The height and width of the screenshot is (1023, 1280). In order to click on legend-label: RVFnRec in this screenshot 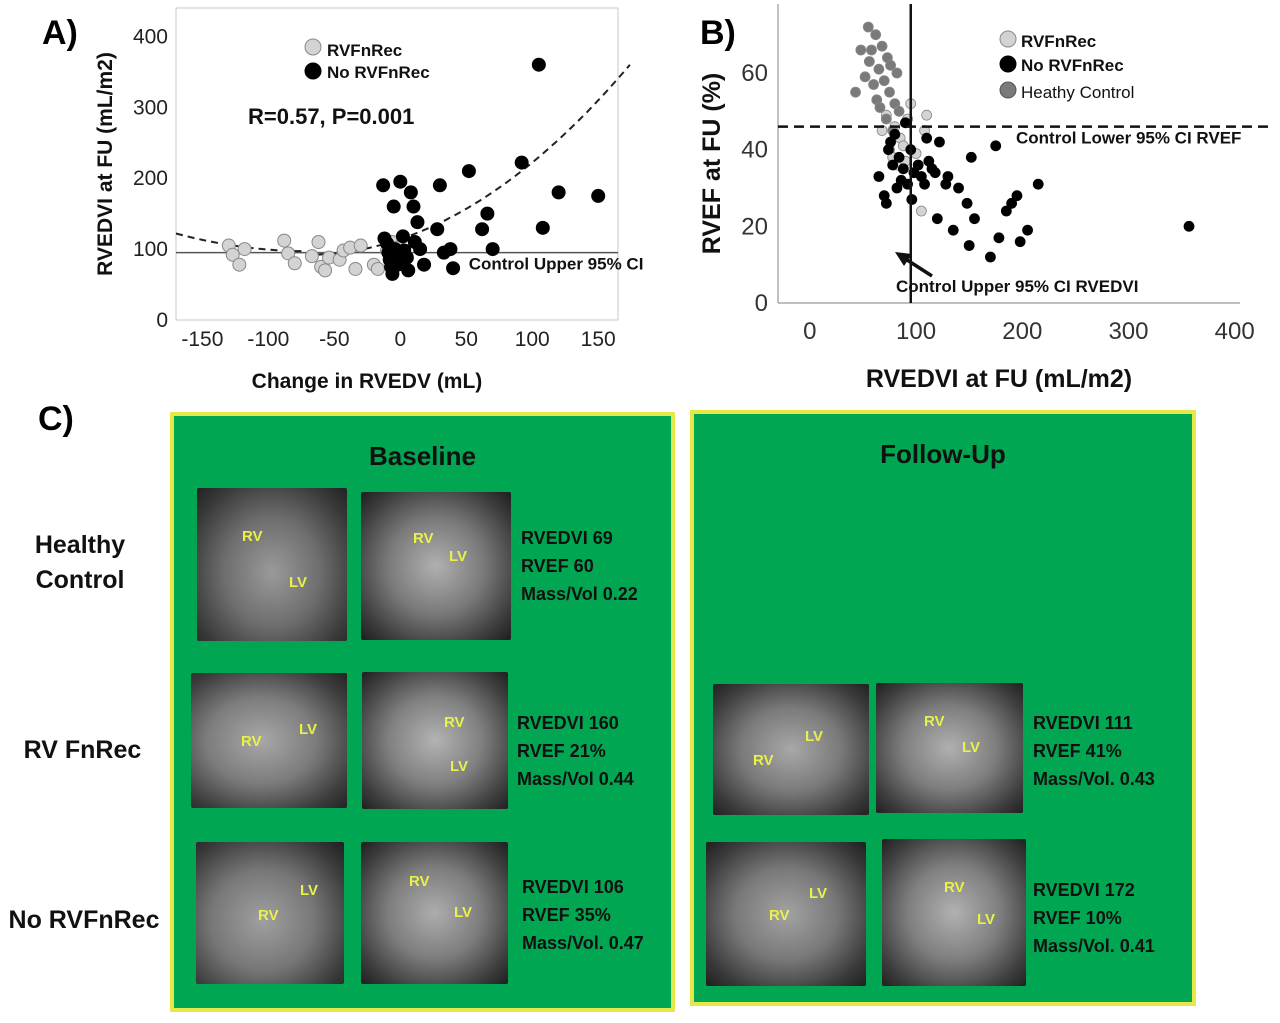, I will do `click(364, 50)`.